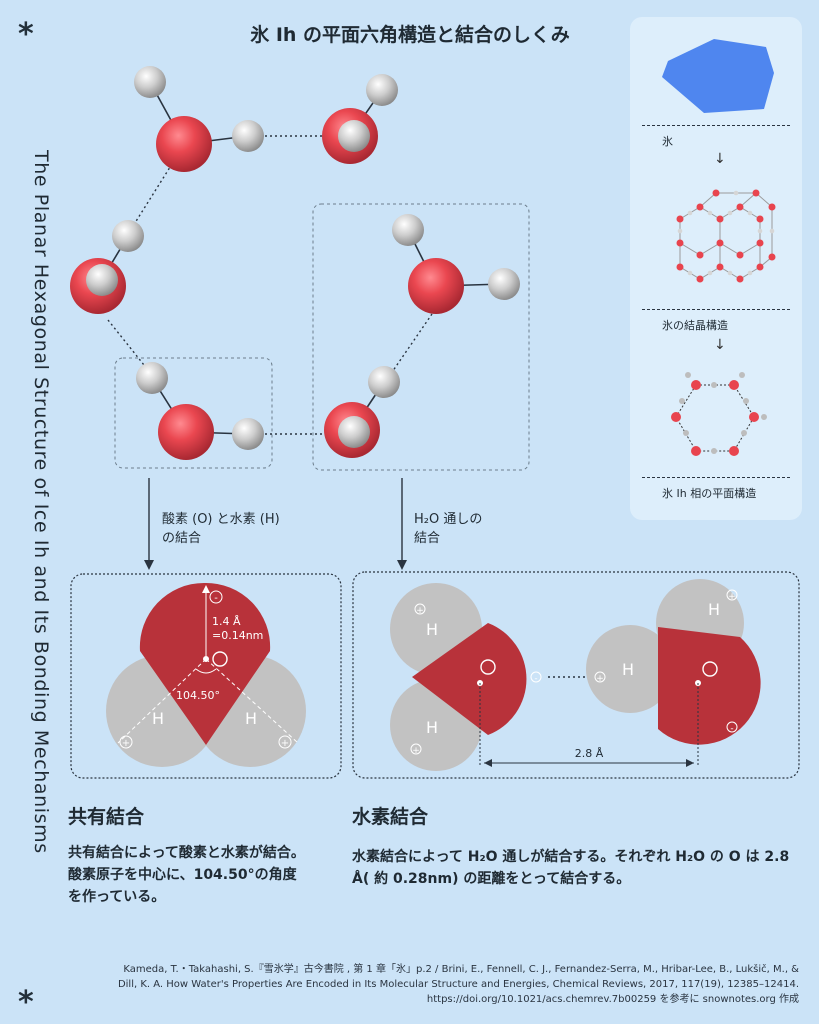 This screenshot has height=1024, width=819. Describe the element at coordinates (106, 817) in the screenshot. I see `covalent-heading: 共有結合` at that location.